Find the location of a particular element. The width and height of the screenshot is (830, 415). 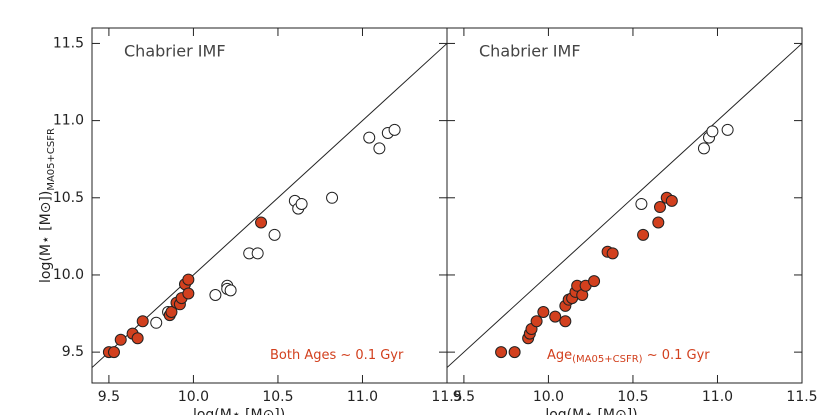

x-axis-label: log(M⋆ [M⊙])MA05+inv−τ is located at coordinates (624, 411).